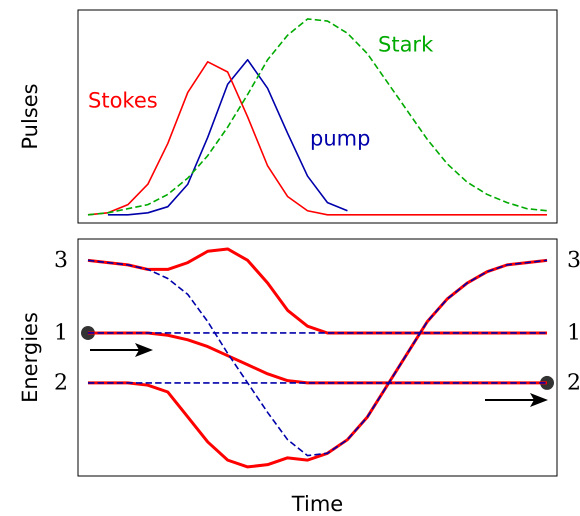 The width and height of the screenshot is (580, 516). Describe the element at coordinates (30, 357) in the screenshot. I see `y-axis-title: Energies` at that location.